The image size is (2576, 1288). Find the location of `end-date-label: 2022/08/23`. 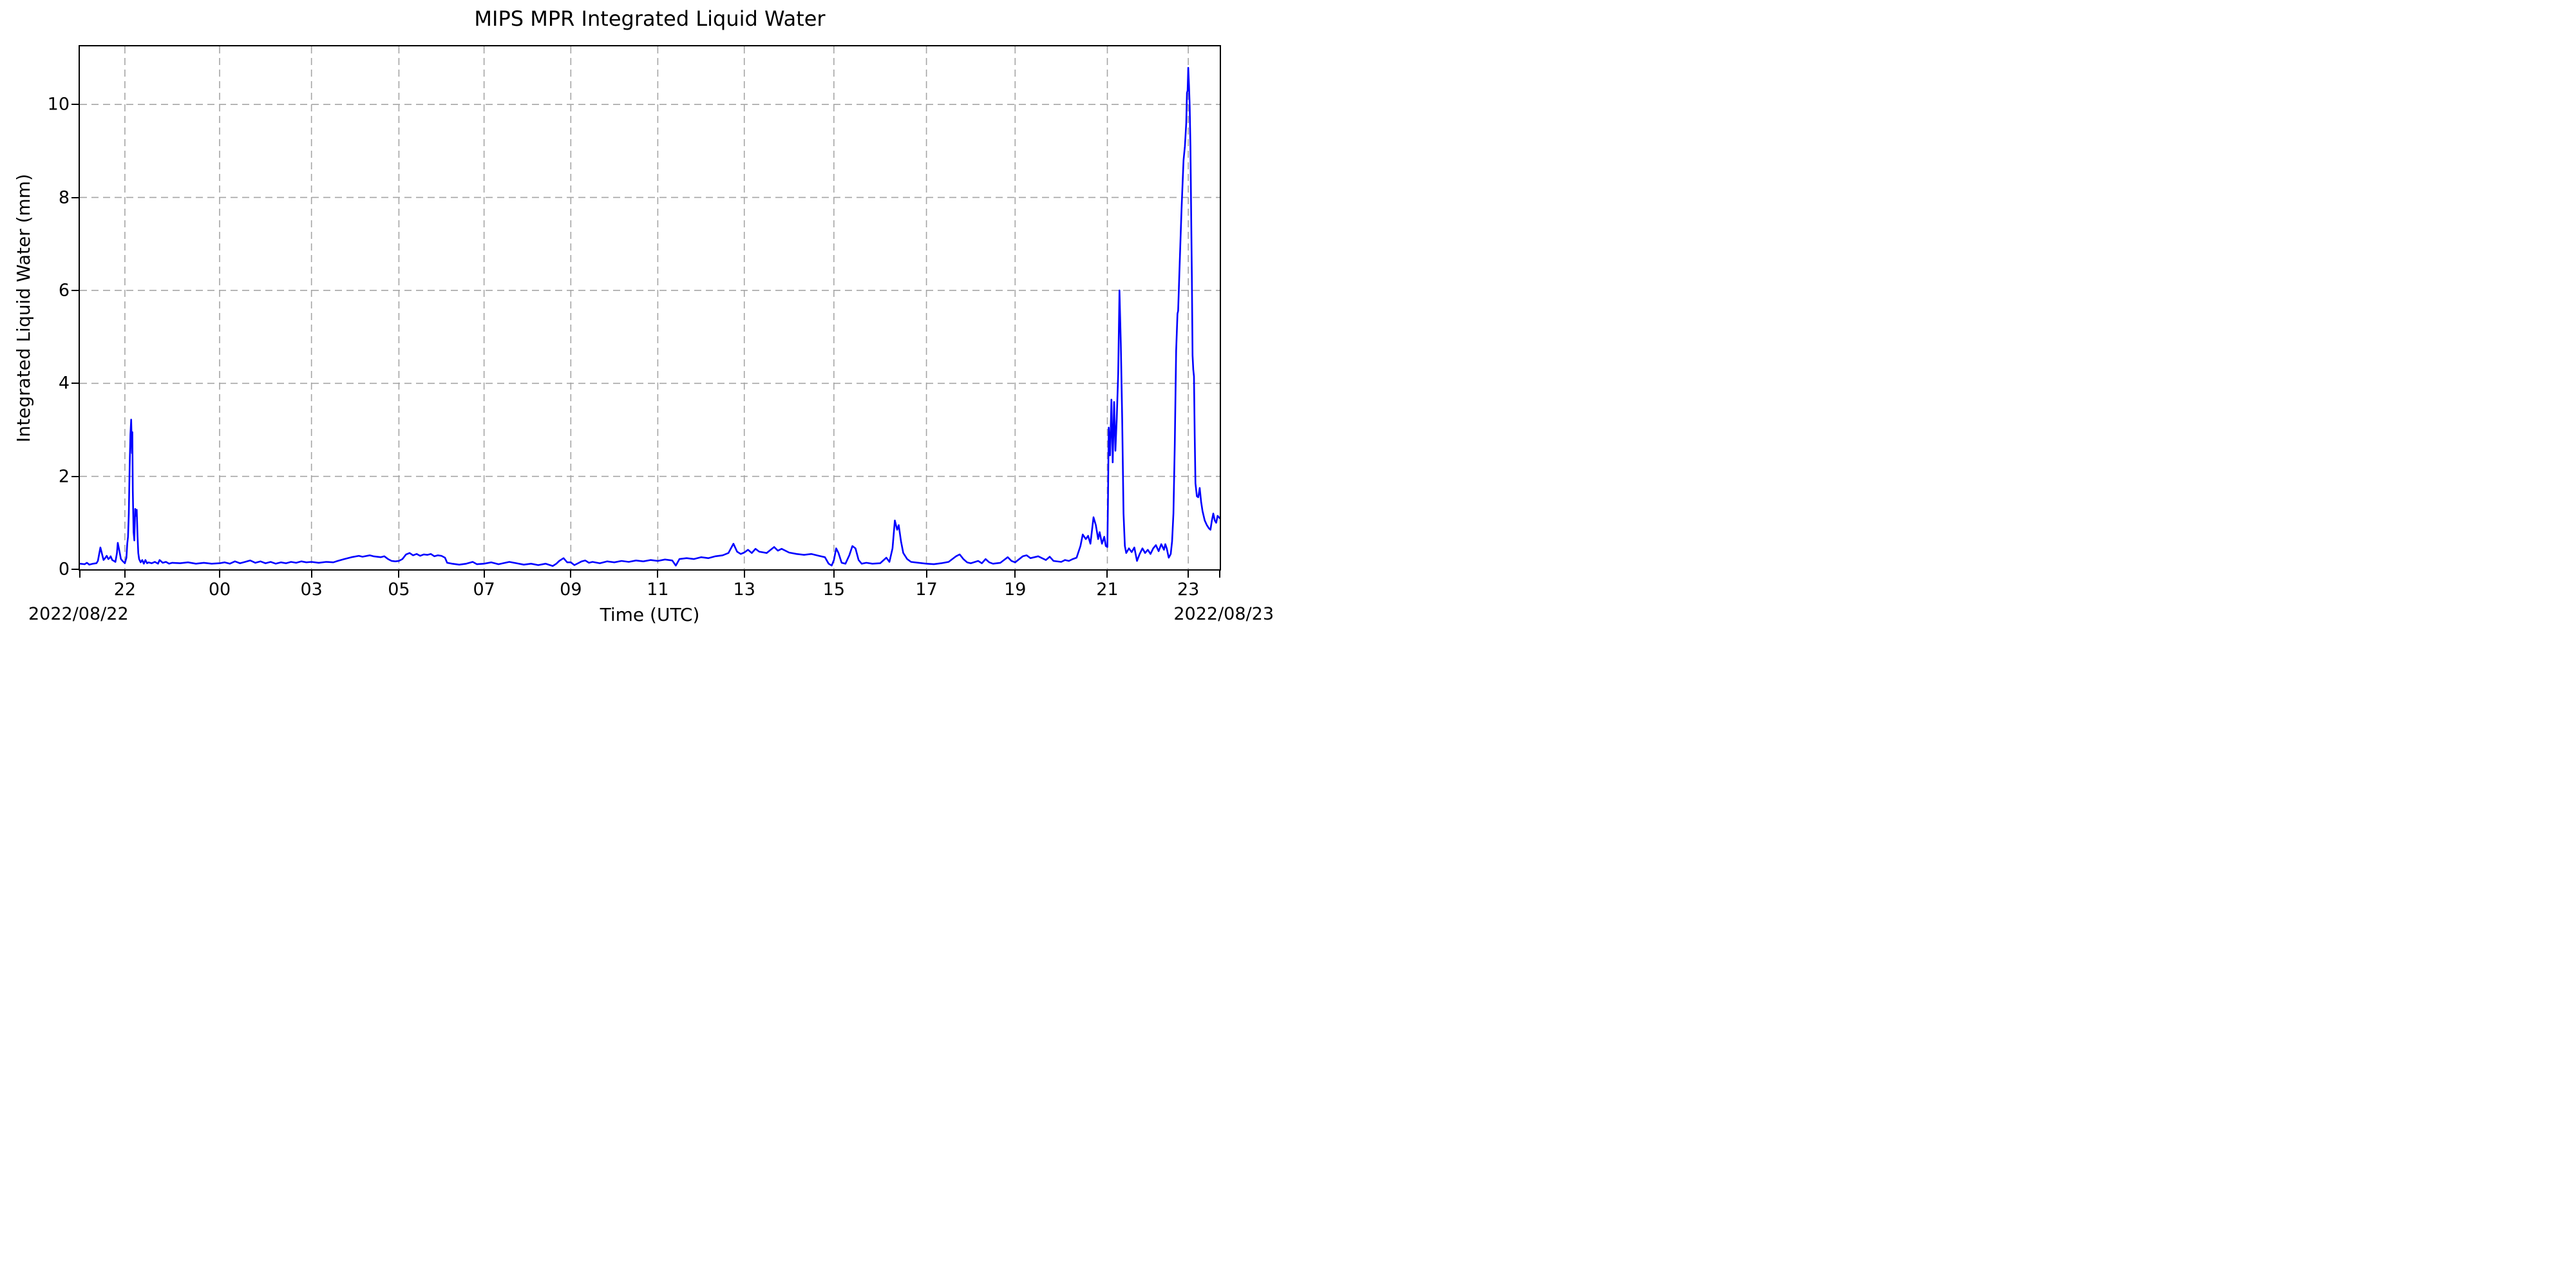

end-date-label: 2022/08/23 is located at coordinates (1223, 614).